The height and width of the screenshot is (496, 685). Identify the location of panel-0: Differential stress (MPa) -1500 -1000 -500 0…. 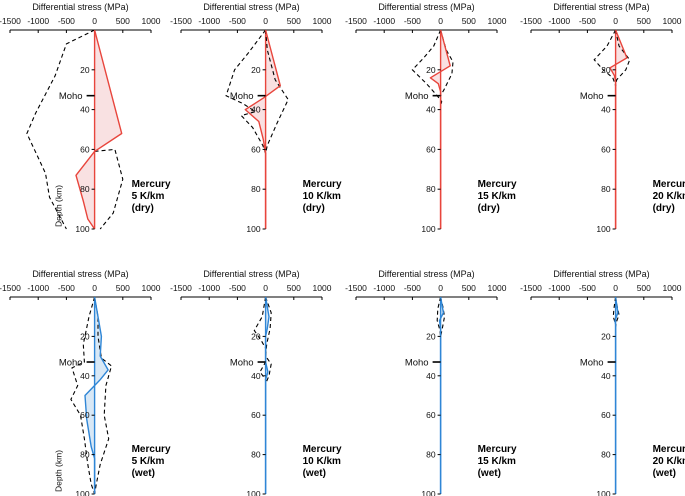
(85, 118).